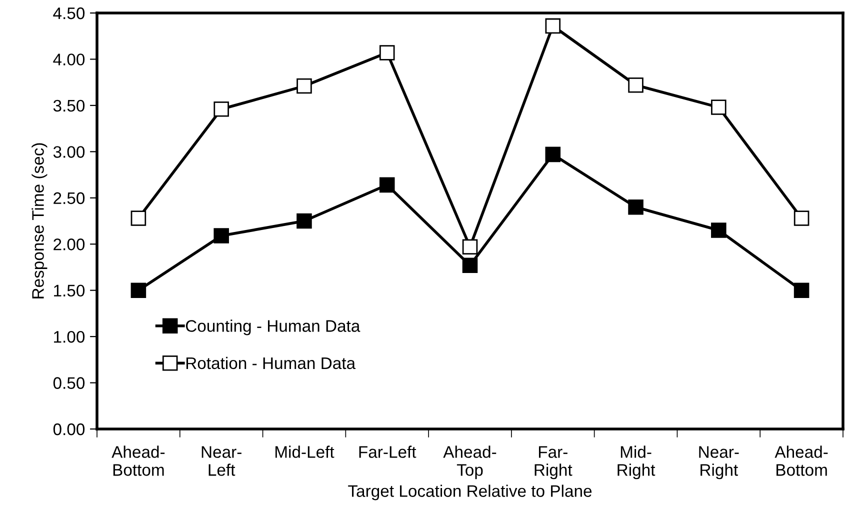  Describe the element at coordinates (470, 492) in the screenshot. I see `x-axis-title: Target Location Relative to Plane` at that location.